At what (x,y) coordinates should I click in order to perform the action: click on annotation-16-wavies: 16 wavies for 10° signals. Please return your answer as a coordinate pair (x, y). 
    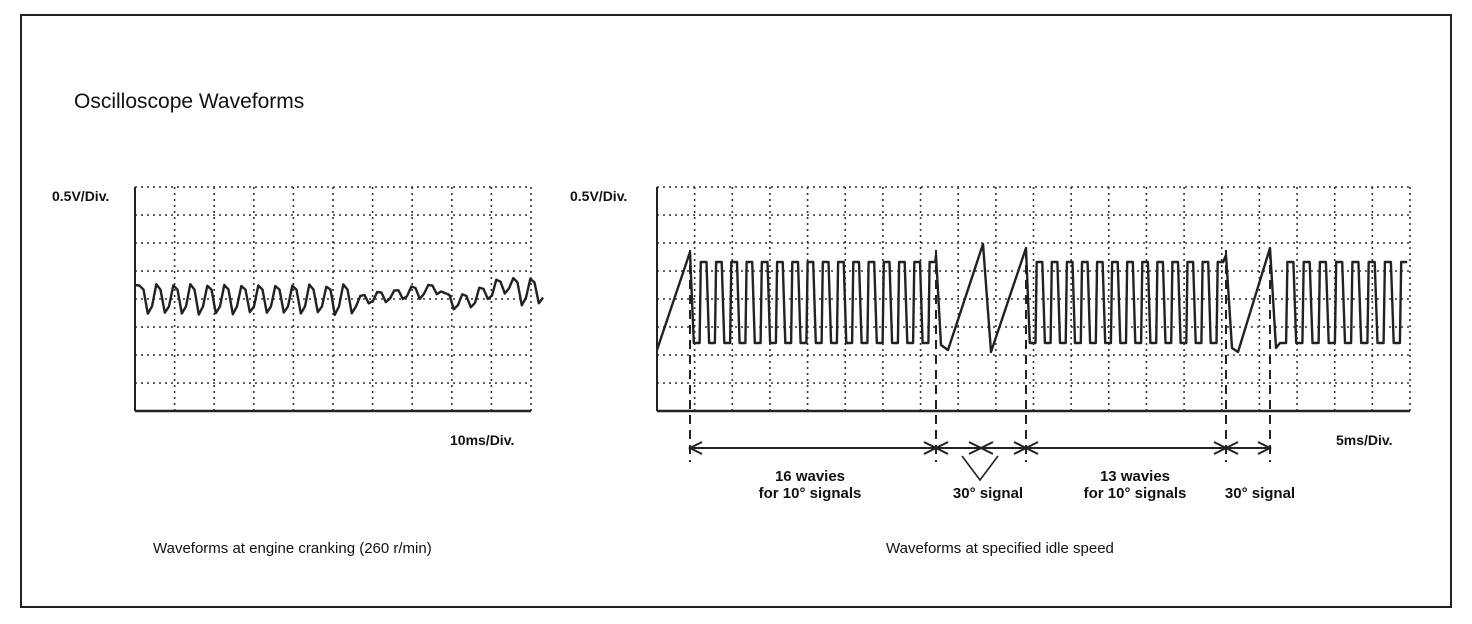
    Looking at the image, I should click on (810, 485).